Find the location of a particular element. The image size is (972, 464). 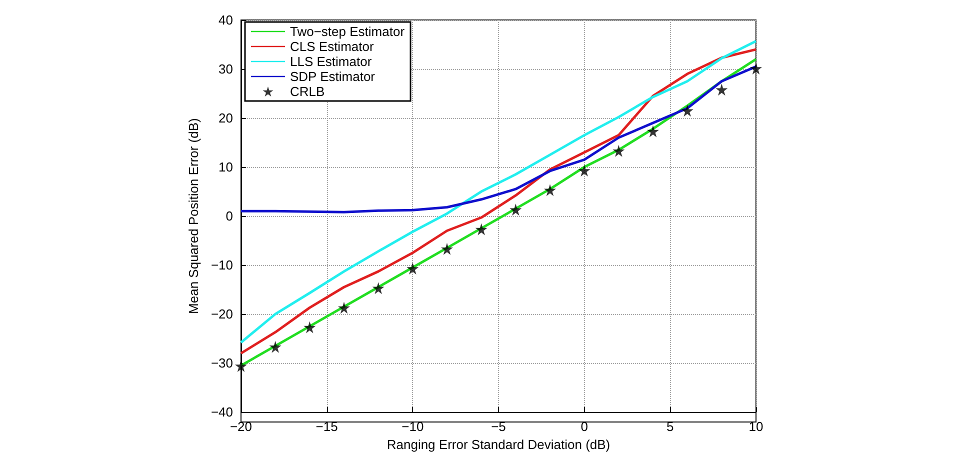

y-tick-label: 40 is located at coordinates (225, 20).